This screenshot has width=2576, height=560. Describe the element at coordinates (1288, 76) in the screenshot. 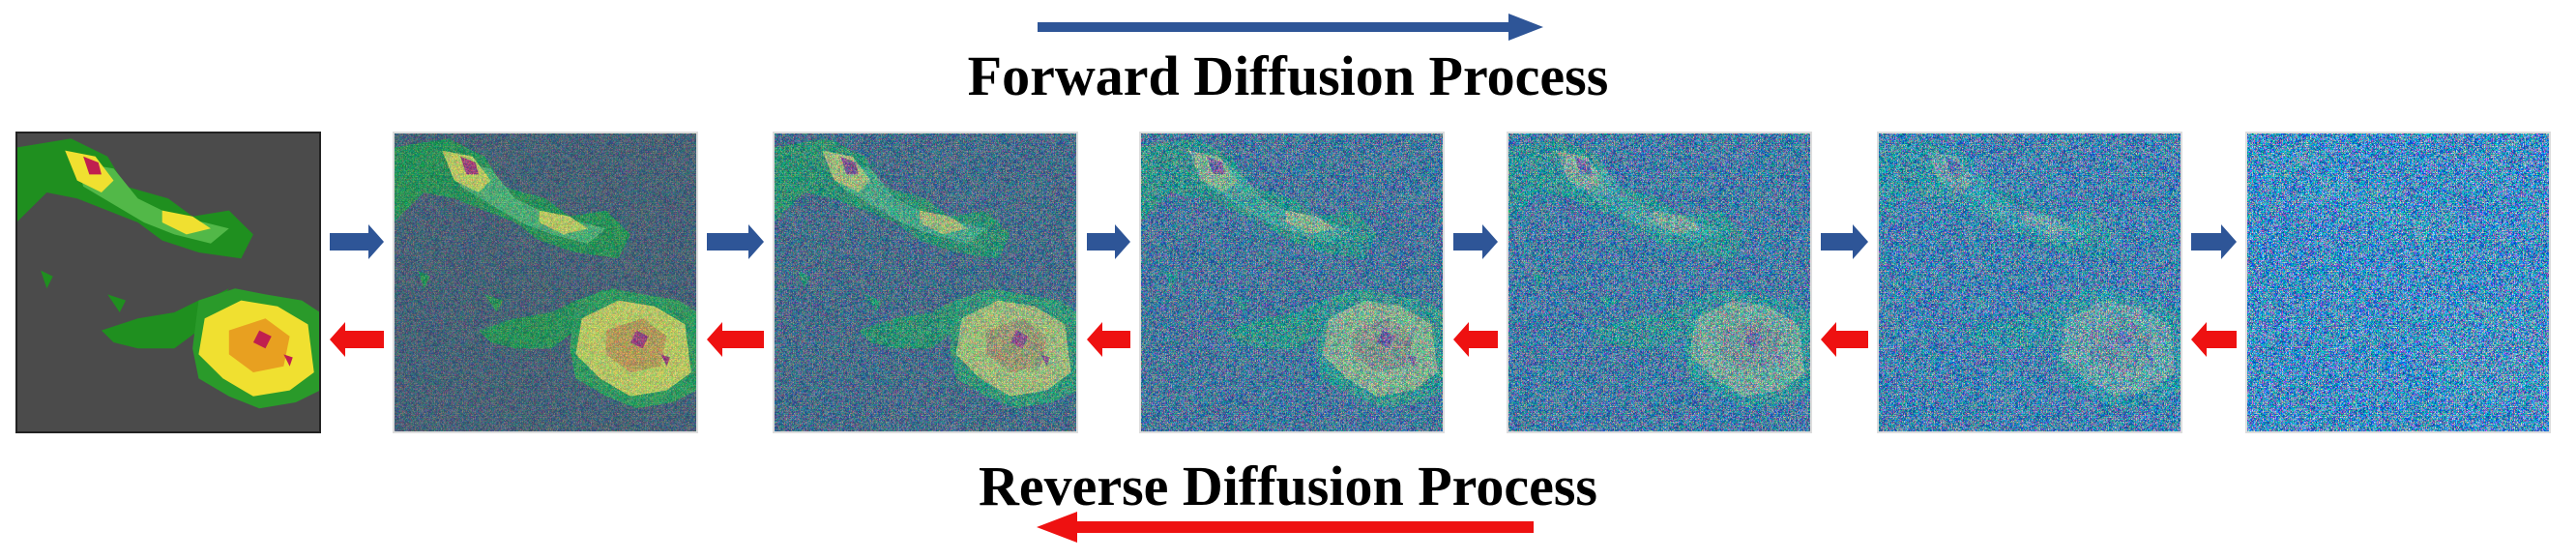

I see `forward-label: Forward Diffusion Process` at that location.